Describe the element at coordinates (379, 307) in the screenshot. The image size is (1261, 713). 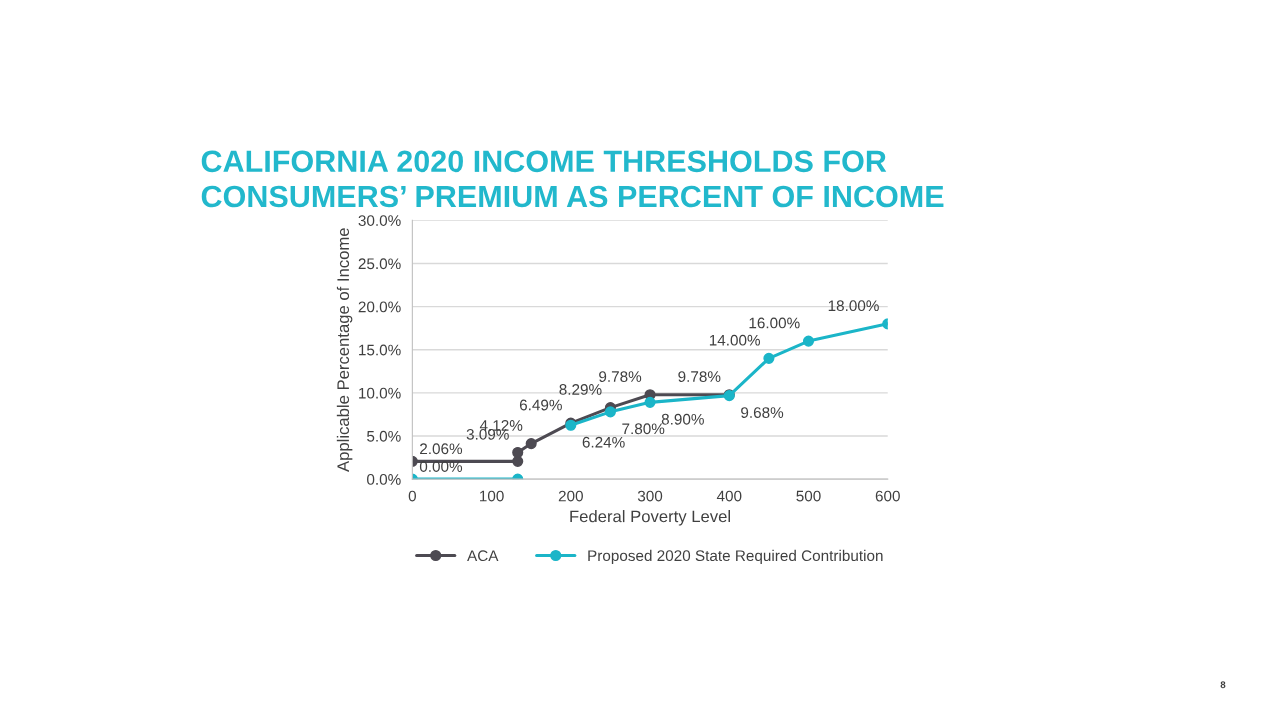
I see `y-tick-label: 20.0%` at that location.